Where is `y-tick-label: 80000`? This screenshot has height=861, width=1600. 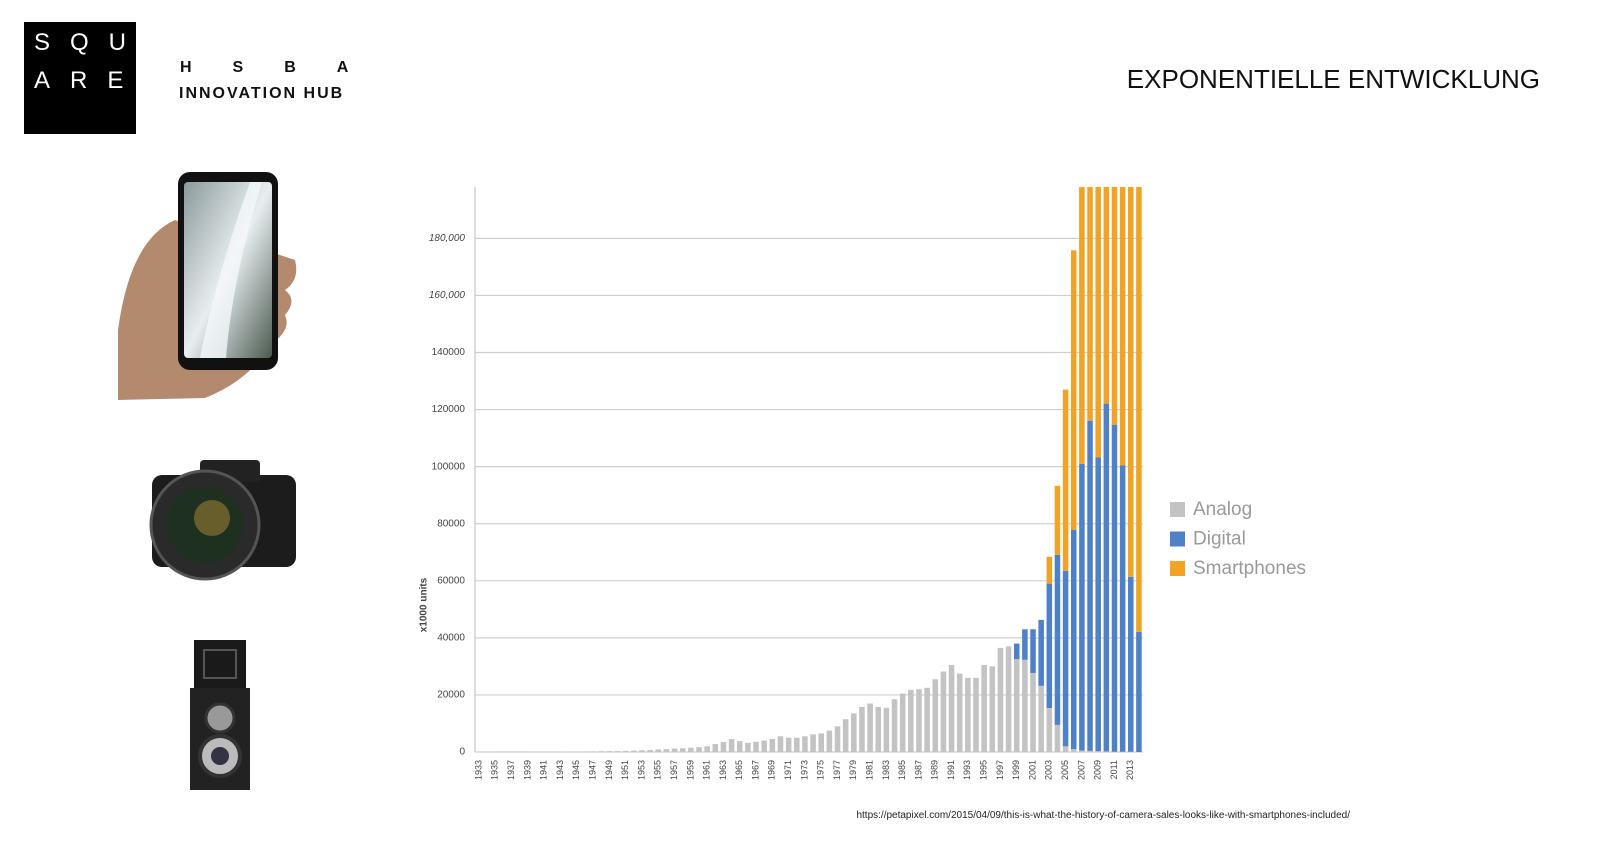 y-tick-label: 80000 is located at coordinates (451, 523).